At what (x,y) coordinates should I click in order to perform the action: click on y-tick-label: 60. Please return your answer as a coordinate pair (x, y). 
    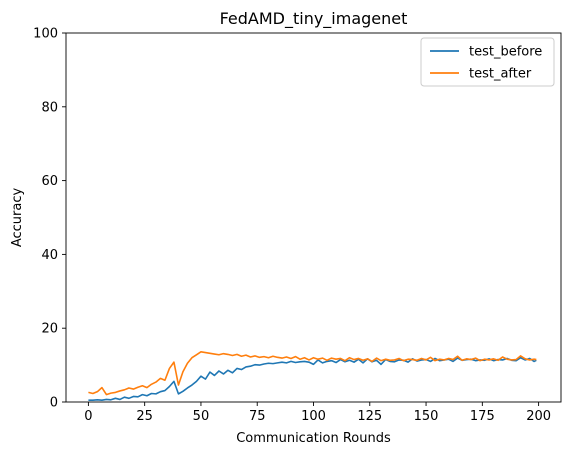
    Looking at the image, I should click on (49, 181).